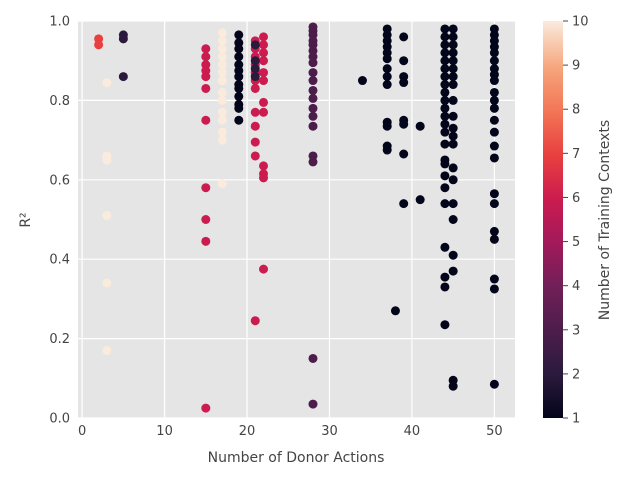  I want to click on x-tick-label: 20, so click(247, 431).